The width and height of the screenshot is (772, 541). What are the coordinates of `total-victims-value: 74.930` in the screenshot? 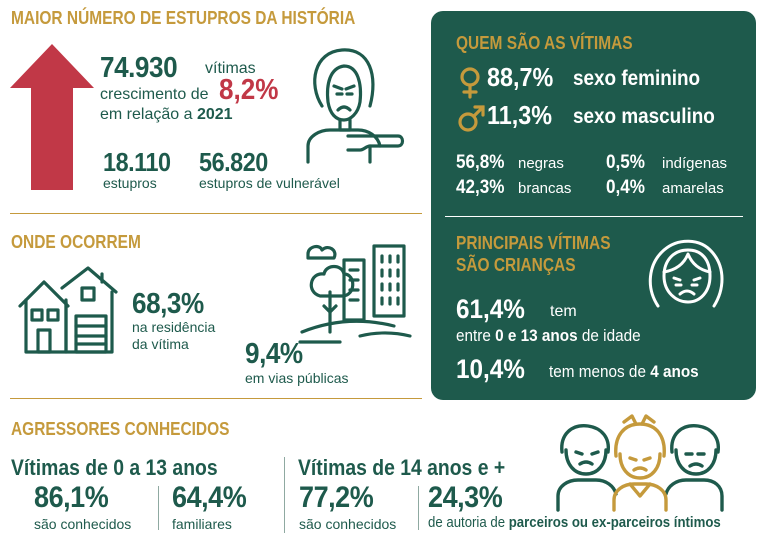 It's located at (139, 68).